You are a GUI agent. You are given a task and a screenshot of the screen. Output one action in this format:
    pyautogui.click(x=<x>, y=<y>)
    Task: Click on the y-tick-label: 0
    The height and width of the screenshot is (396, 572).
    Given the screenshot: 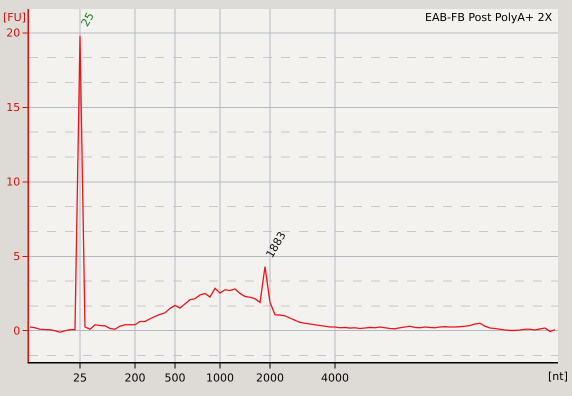 What is the action you would take?
    pyautogui.click(x=16, y=331)
    